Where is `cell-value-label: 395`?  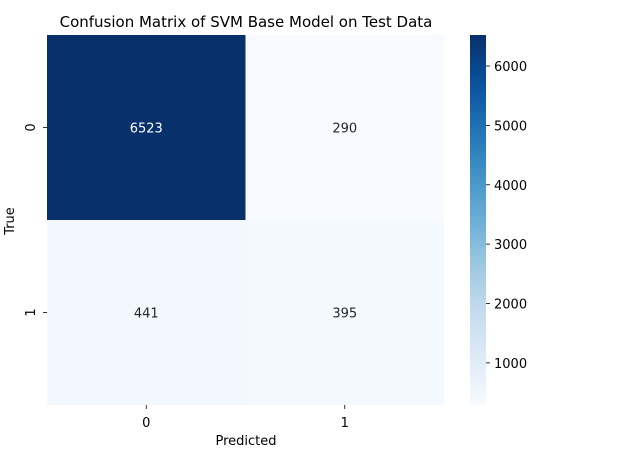
cell-value-label: 395 is located at coordinates (344, 314).